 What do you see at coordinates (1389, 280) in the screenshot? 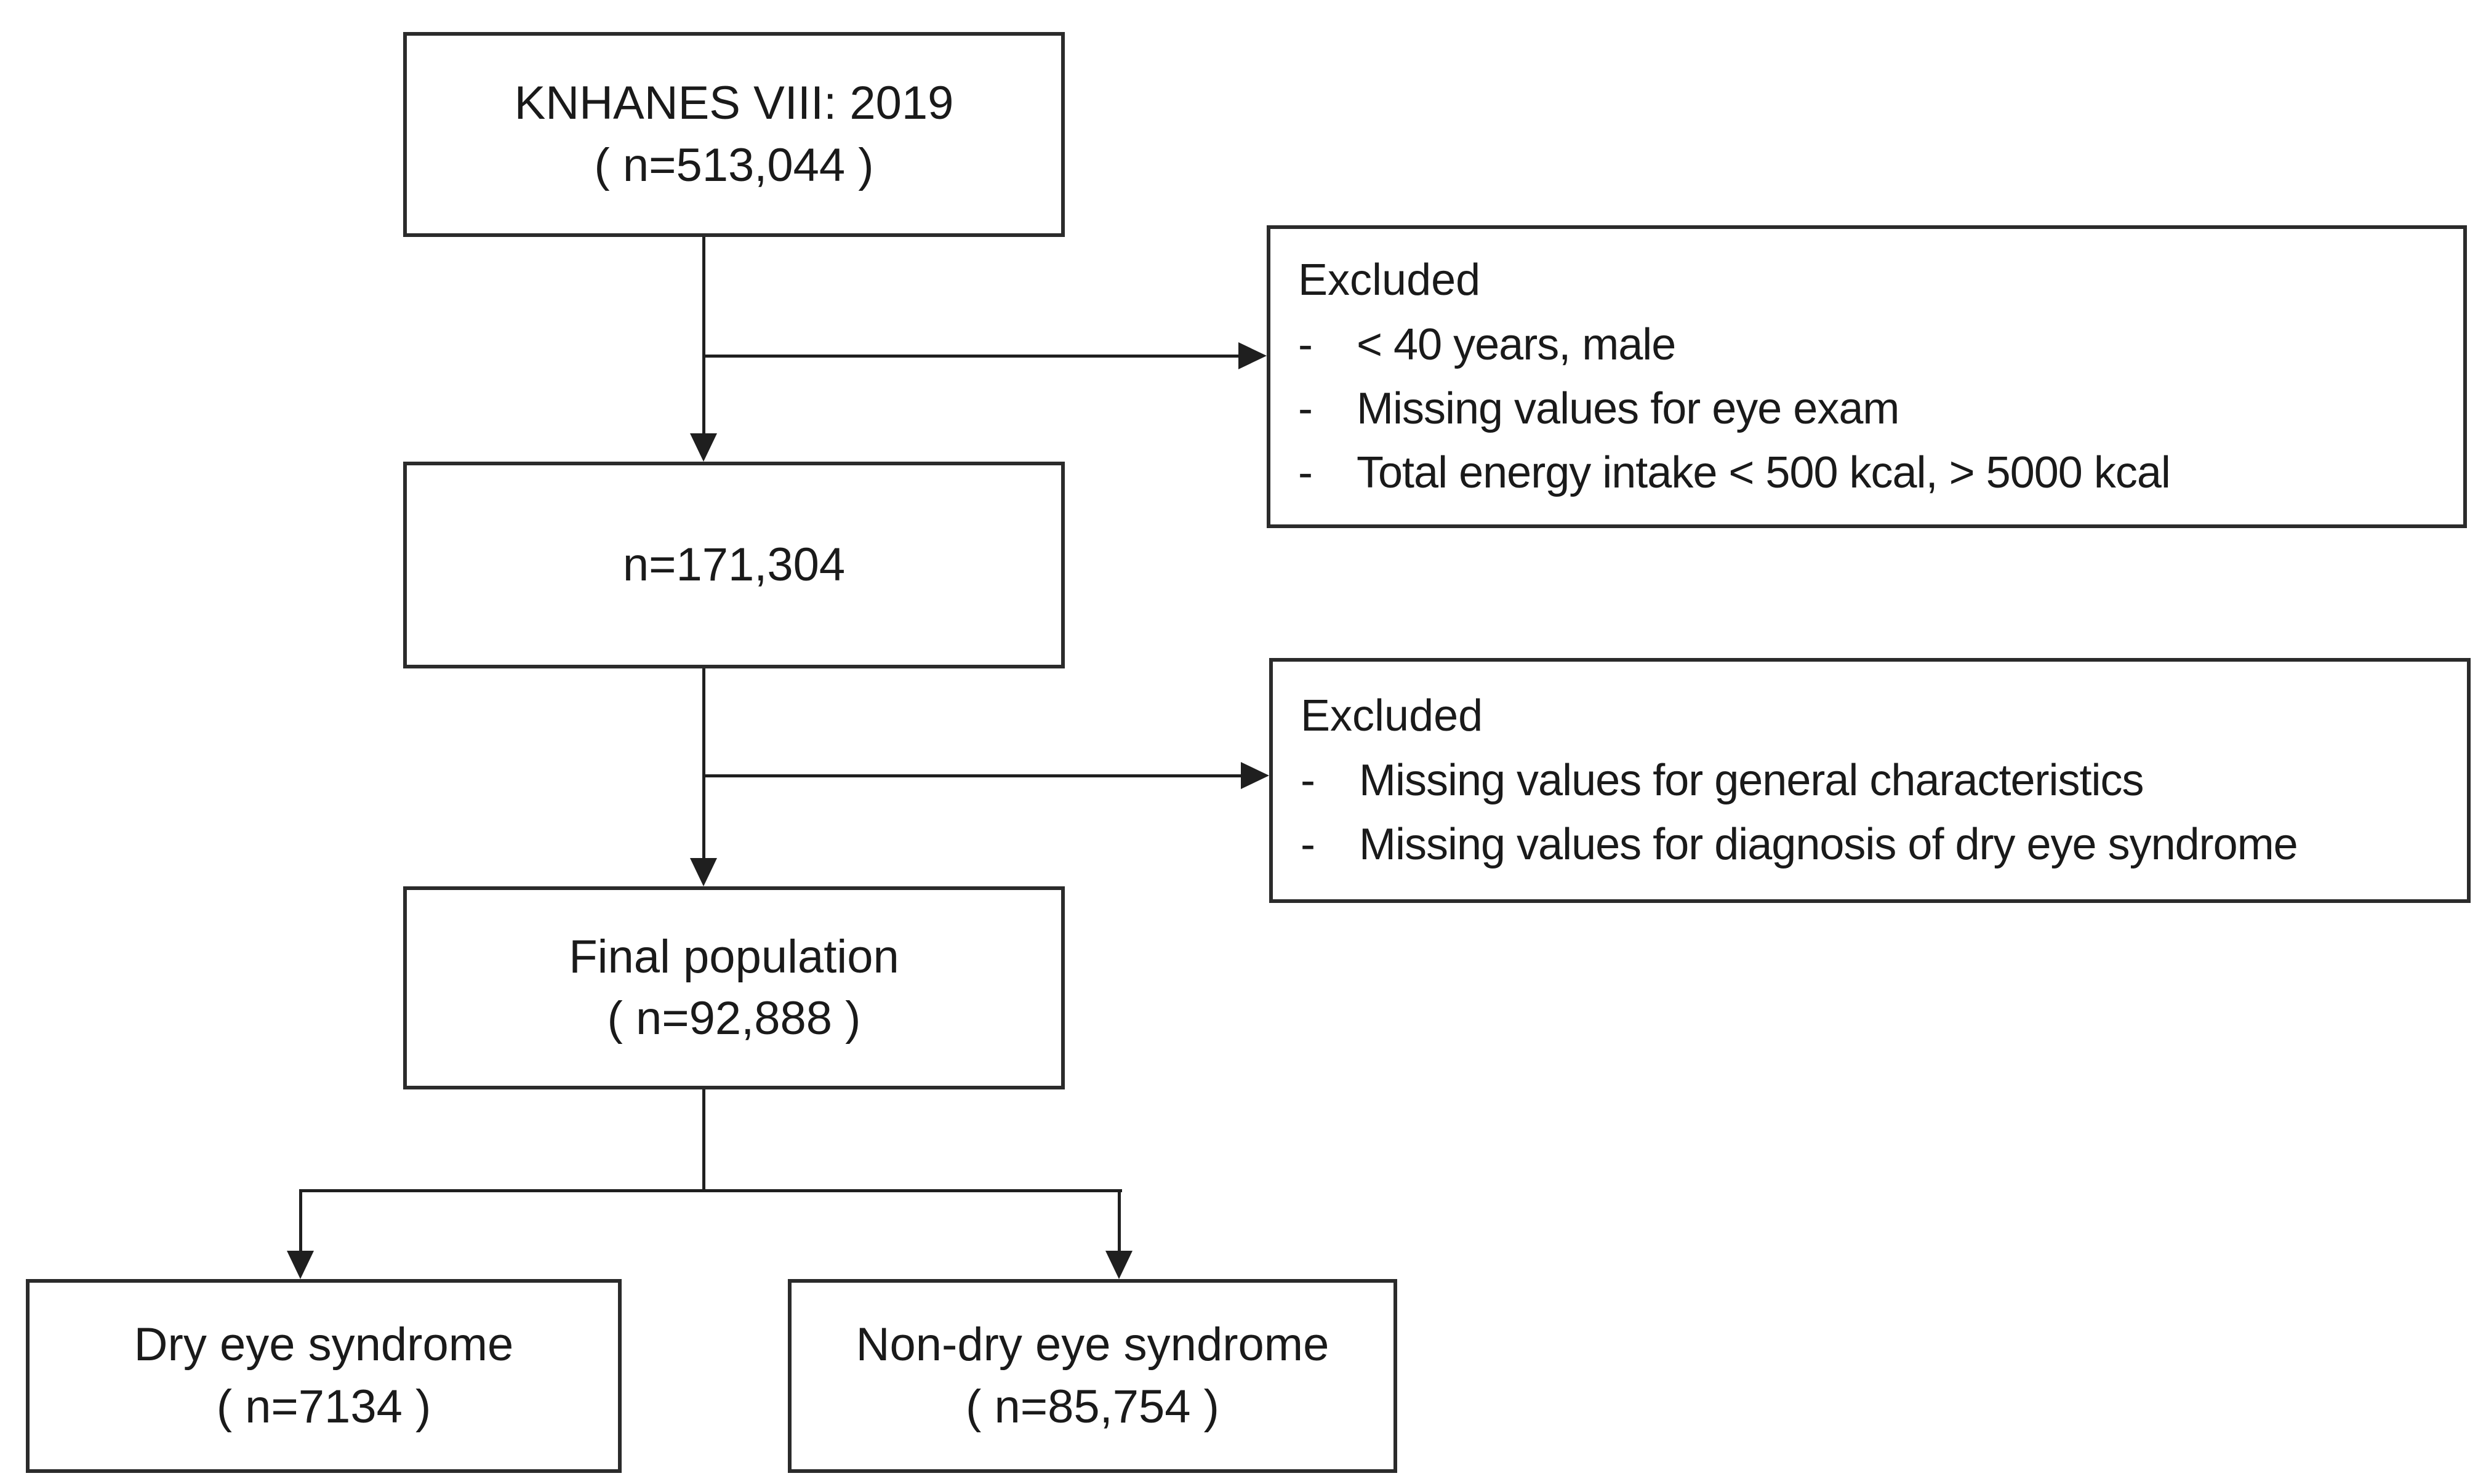
I see `excluded-1-title: Excluded` at bounding box center [1389, 280].